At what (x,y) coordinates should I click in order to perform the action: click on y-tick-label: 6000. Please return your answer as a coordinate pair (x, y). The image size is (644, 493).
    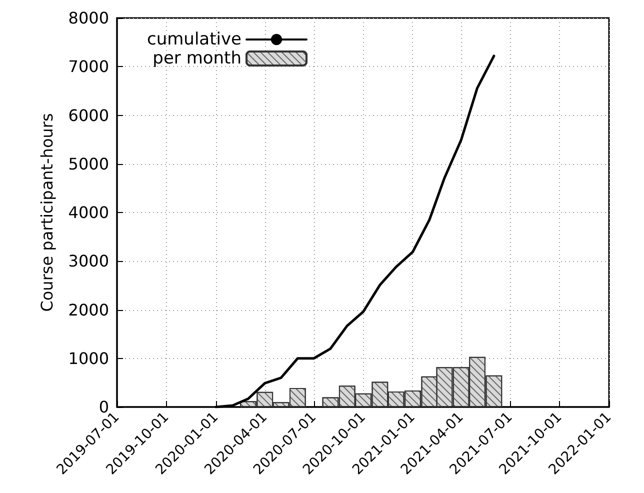
    Looking at the image, I should click on (88, 115).